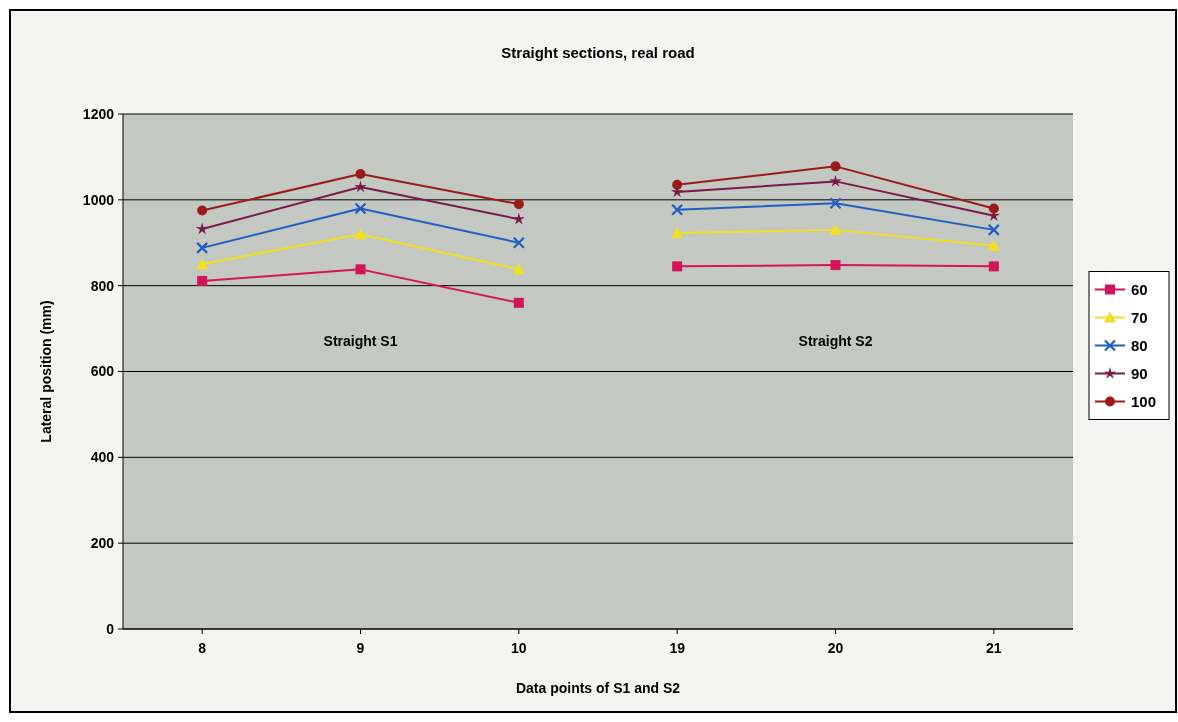  Describe the element at coordinates (1139, 289) in the screenshot. I see `legend-label: 60` at that location.